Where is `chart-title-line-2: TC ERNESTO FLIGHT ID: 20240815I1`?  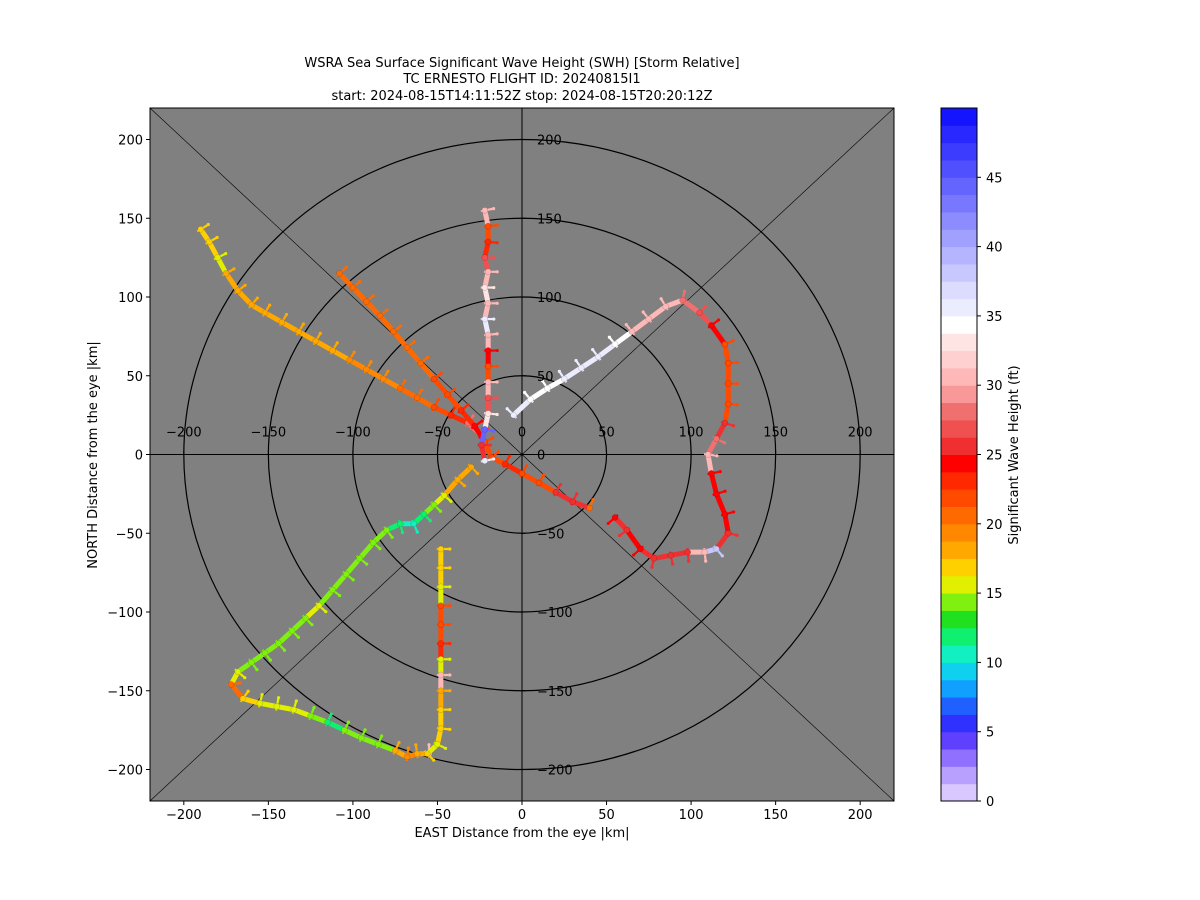
chart-title-line-2: TC ERNESTO FLIGHT ID: 20240815I1 is located at coordinates (521, 79).